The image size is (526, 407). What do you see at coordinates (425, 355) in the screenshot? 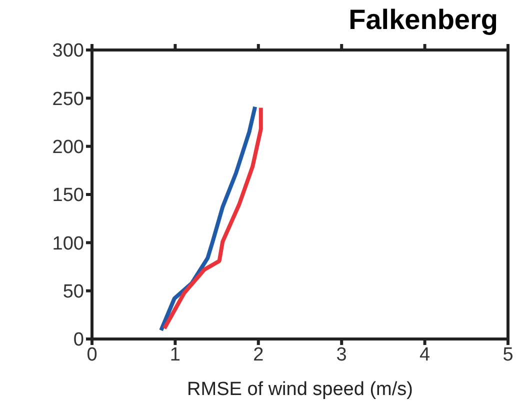
I see `x-tick-label: 4` at bounding box center [425, 355].